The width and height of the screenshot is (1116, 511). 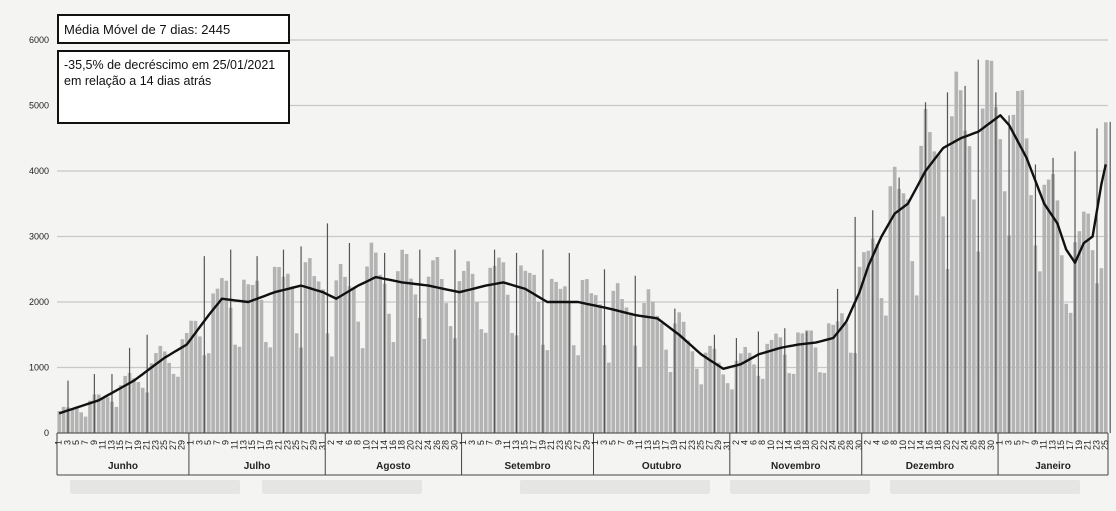 I want to click on day-tick-label: 18, so click(x=402, y=445).